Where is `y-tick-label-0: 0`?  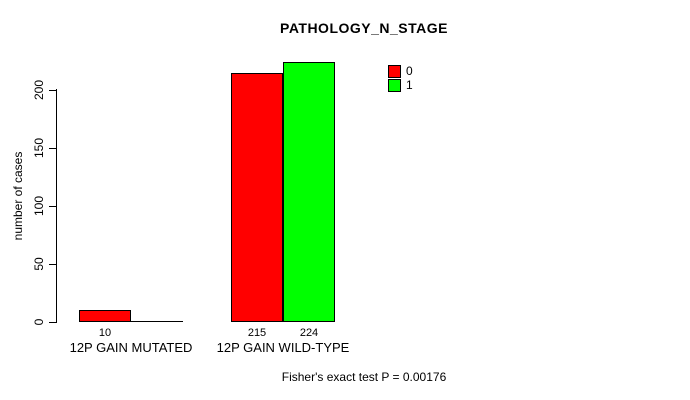
y-tick-label-0: 0 is located at coordinates (39, 322).